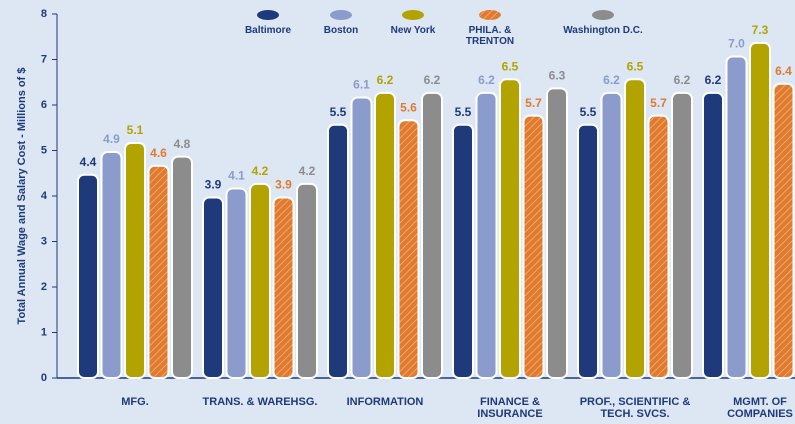 This screenshot has height=424, width=795. Describe the element at coordinates (341, 30) in the screenshot. I see `legend-label: Boston` at that location.